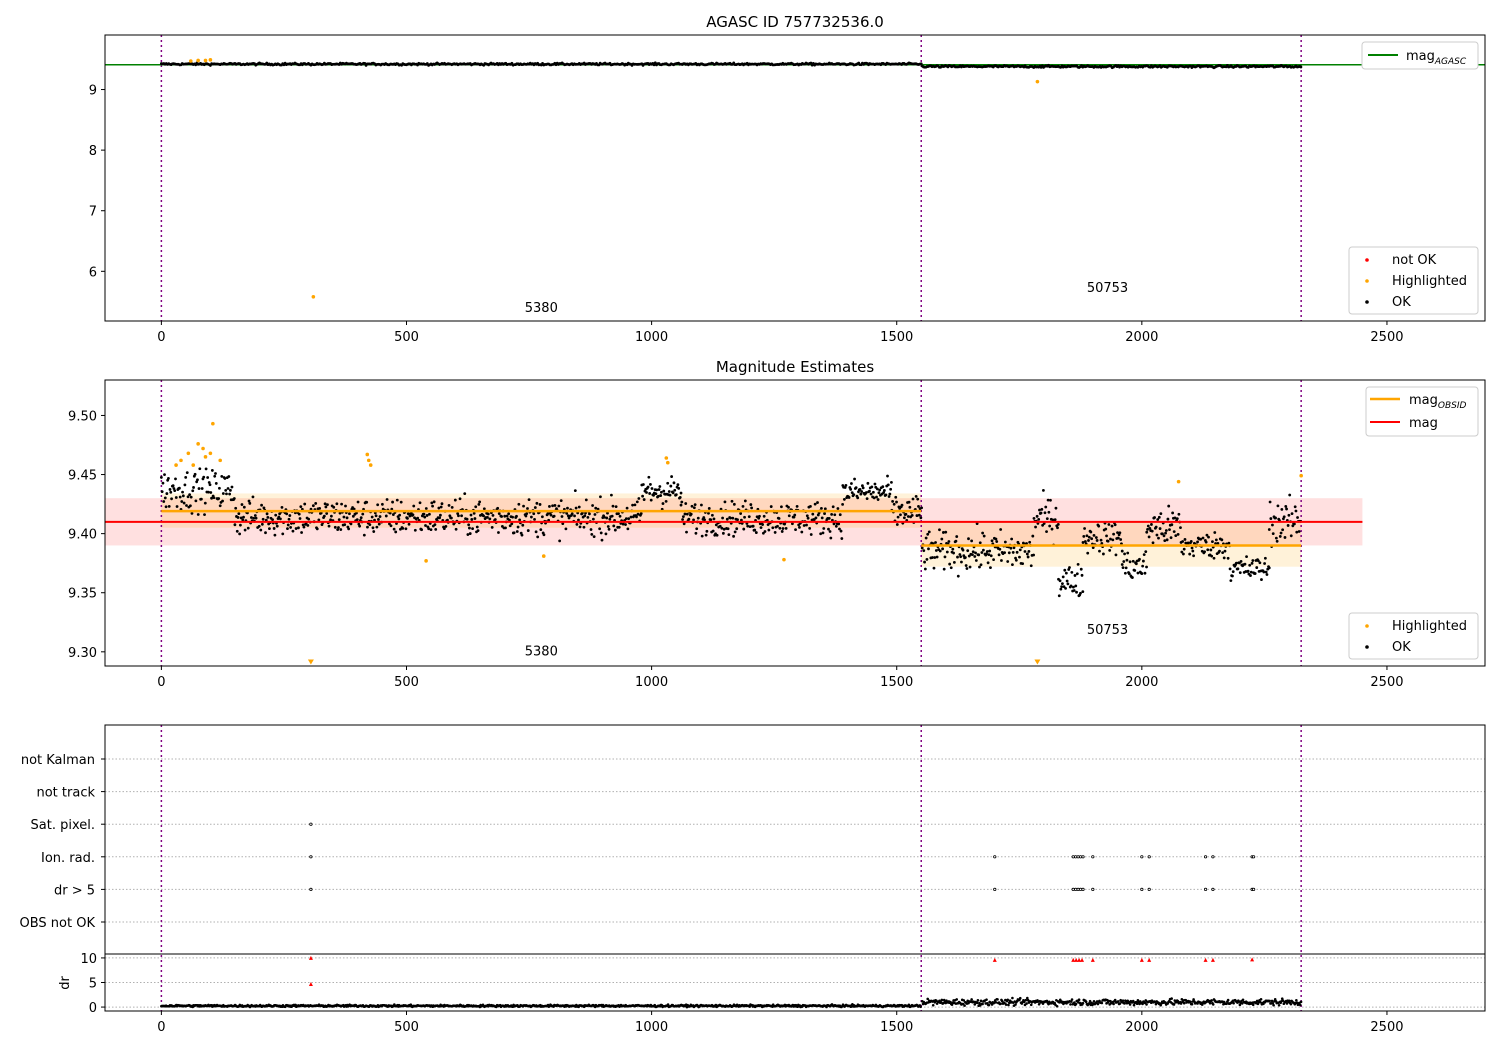  What do you see at coordinates (63, 825) in the screenshot?
I see `flag-row-label: Sat. pixel.` at bounding box center [63, 825].